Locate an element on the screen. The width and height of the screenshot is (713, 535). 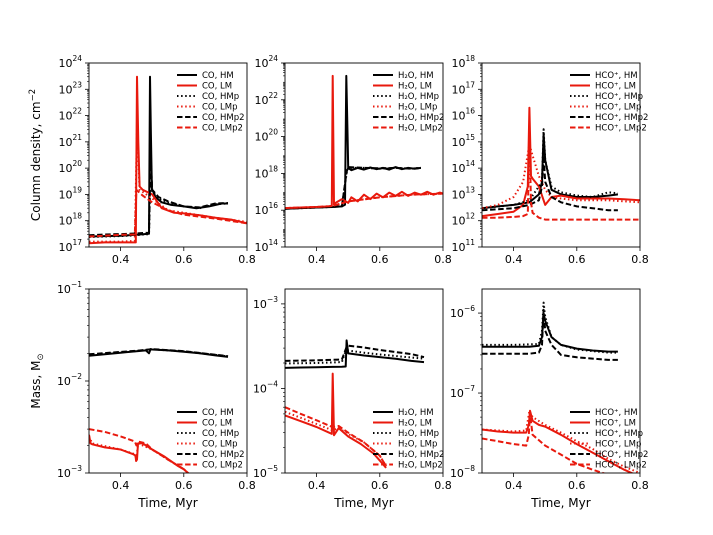
legend-label: HCO⁺, HM is located at coordinates (616, 76).